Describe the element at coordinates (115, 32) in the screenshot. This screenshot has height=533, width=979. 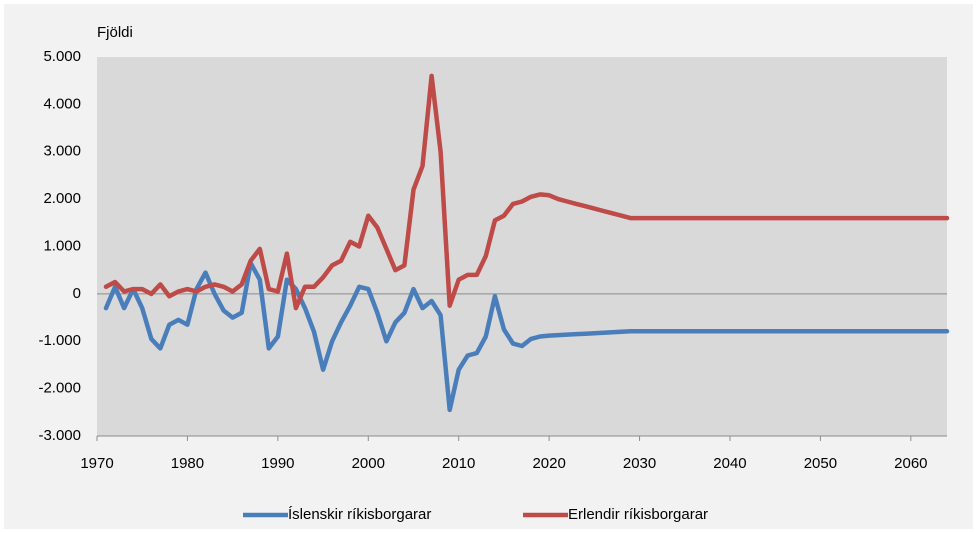
I see `y-axis-label: Fjöldi` at that location.